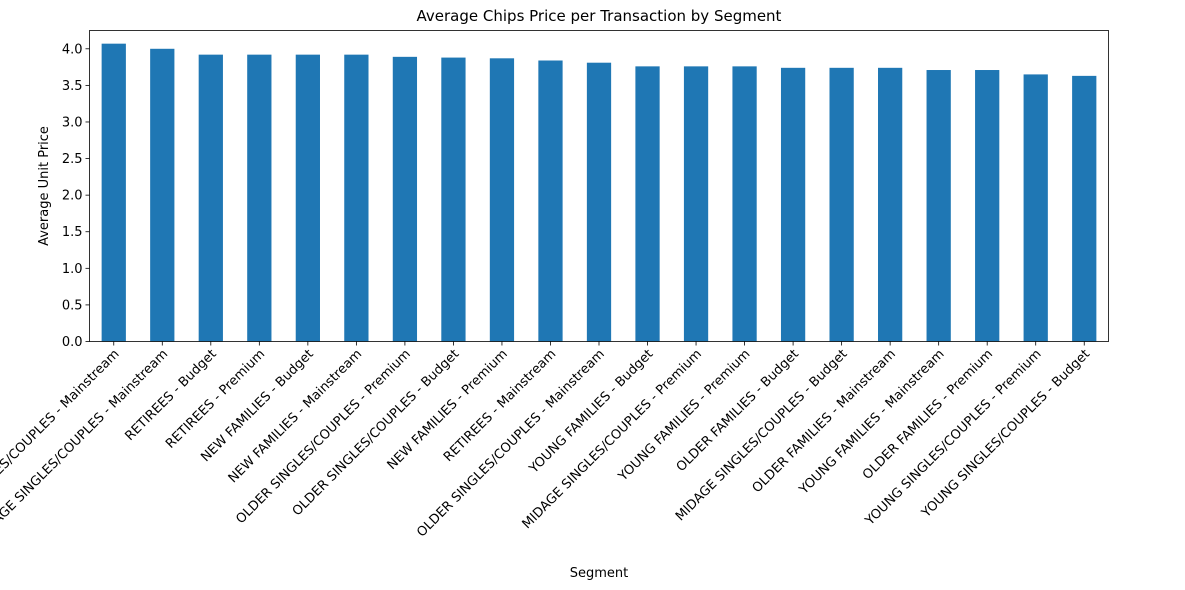  What do you see at coordinates (599, 573) in the screenshot?
I see `x-axis-label: Segment` at bounding box center [599, 573].